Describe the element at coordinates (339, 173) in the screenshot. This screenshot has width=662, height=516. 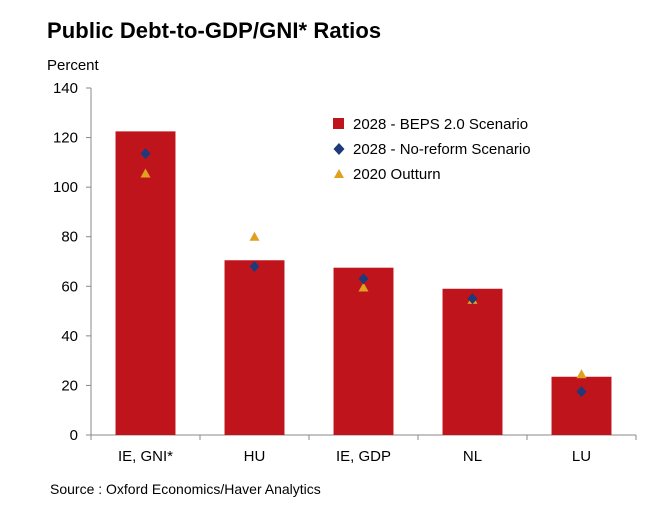
I see `legend-swatch-triangle` at that location.